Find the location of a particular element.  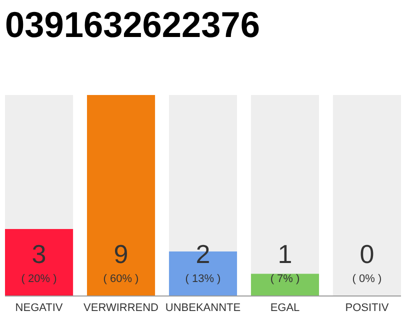

x-tick-label: UNBEKANNTE is located at coordinates (203, 308).